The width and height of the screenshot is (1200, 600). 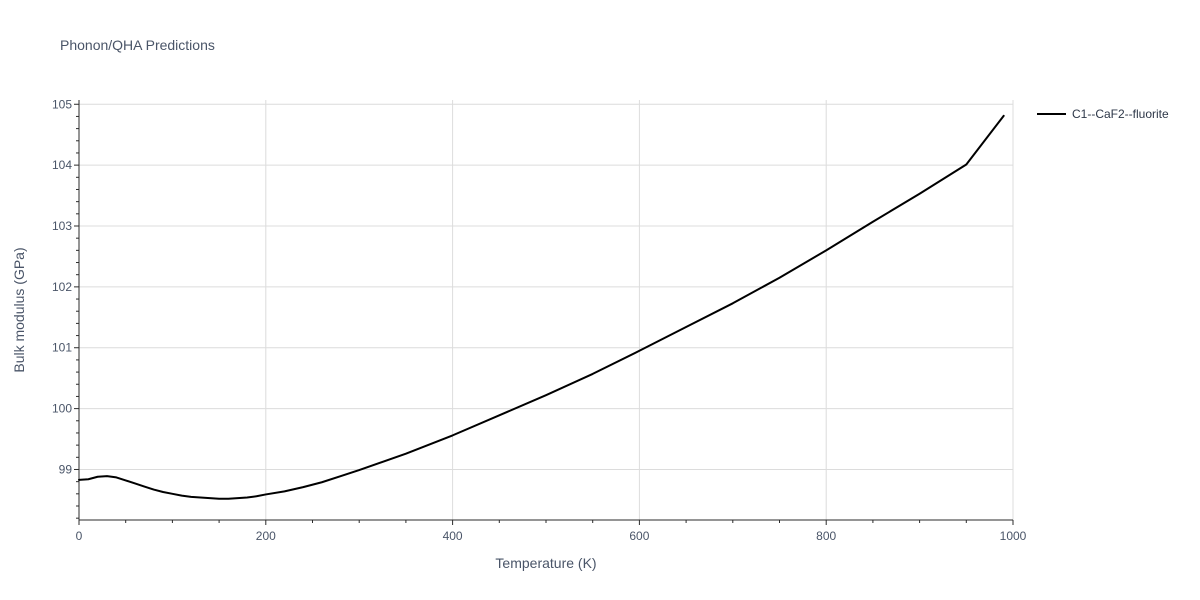 I want to click on y-axis-title: Bulk modulus (GPa), so click(x=19, y=309).